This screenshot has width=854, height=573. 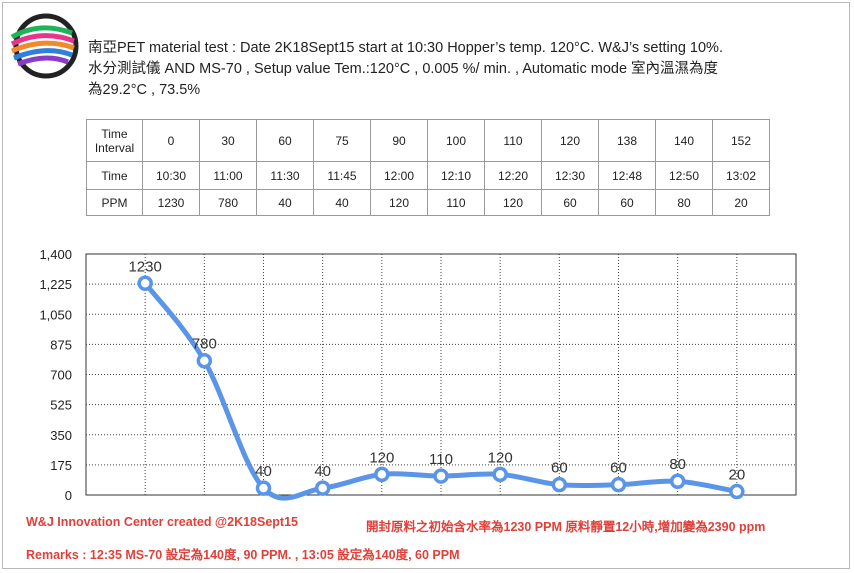 What do you see at coordinates (456, 140) in the screenshot?
I see `interval-cell: 100` at bounding box center [456, 140].